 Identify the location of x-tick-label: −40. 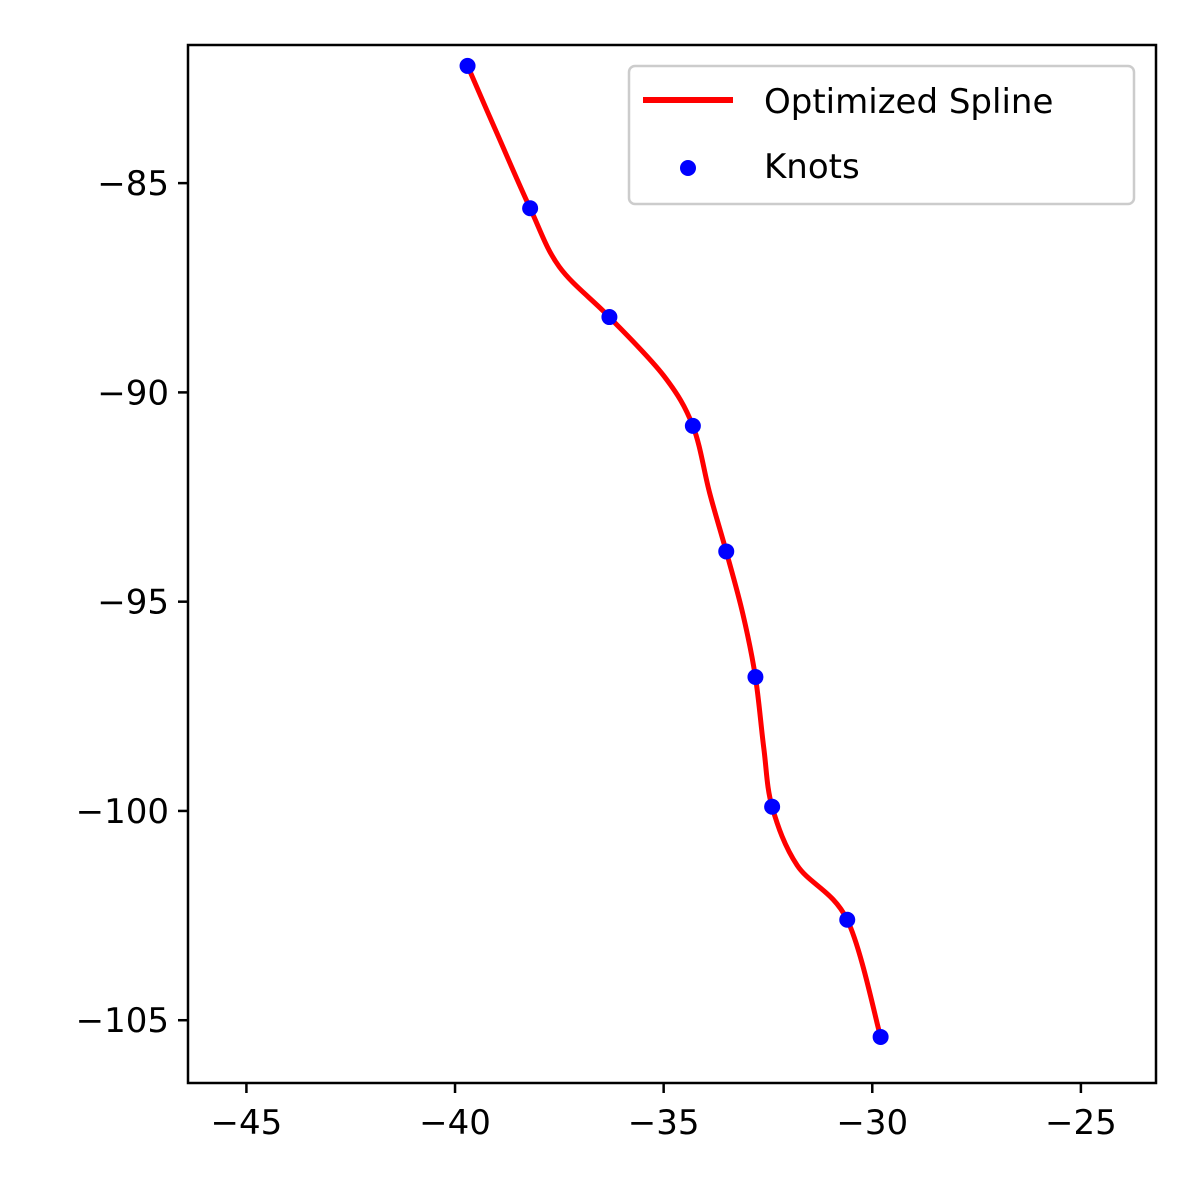
(455, 1123).